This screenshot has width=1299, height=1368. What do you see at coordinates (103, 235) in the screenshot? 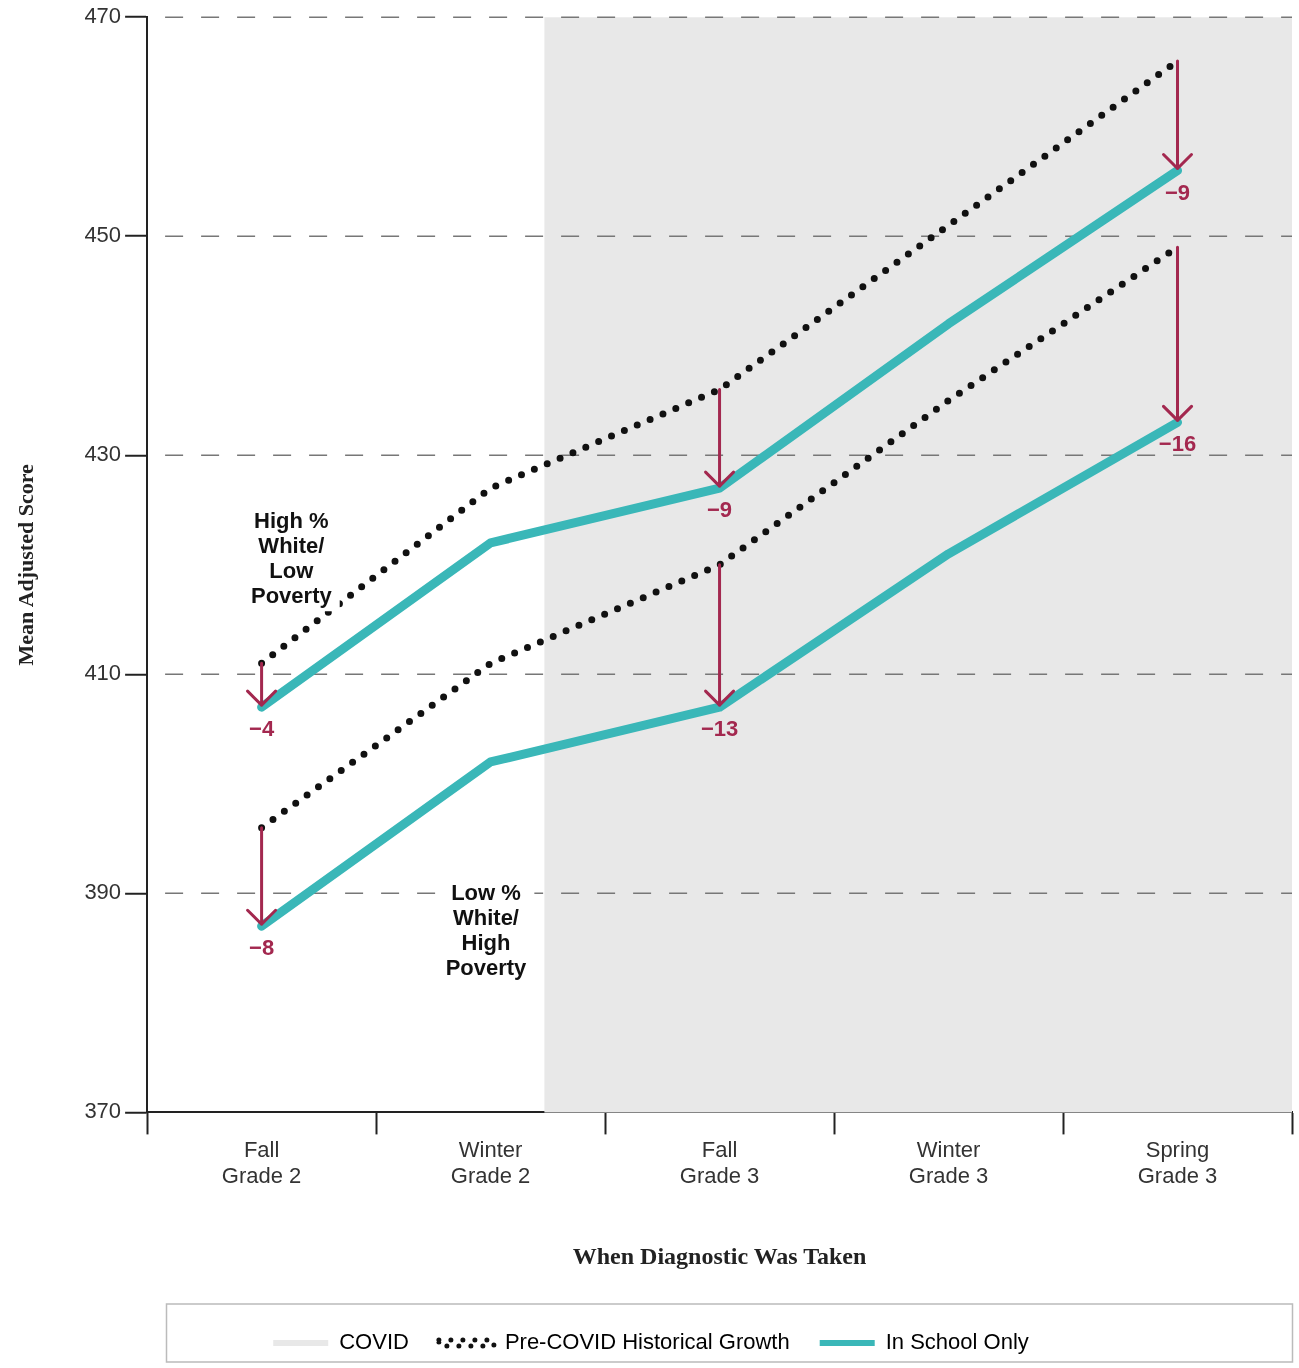
I see `y-tick-label: 450` at bounding box center [103, 235].